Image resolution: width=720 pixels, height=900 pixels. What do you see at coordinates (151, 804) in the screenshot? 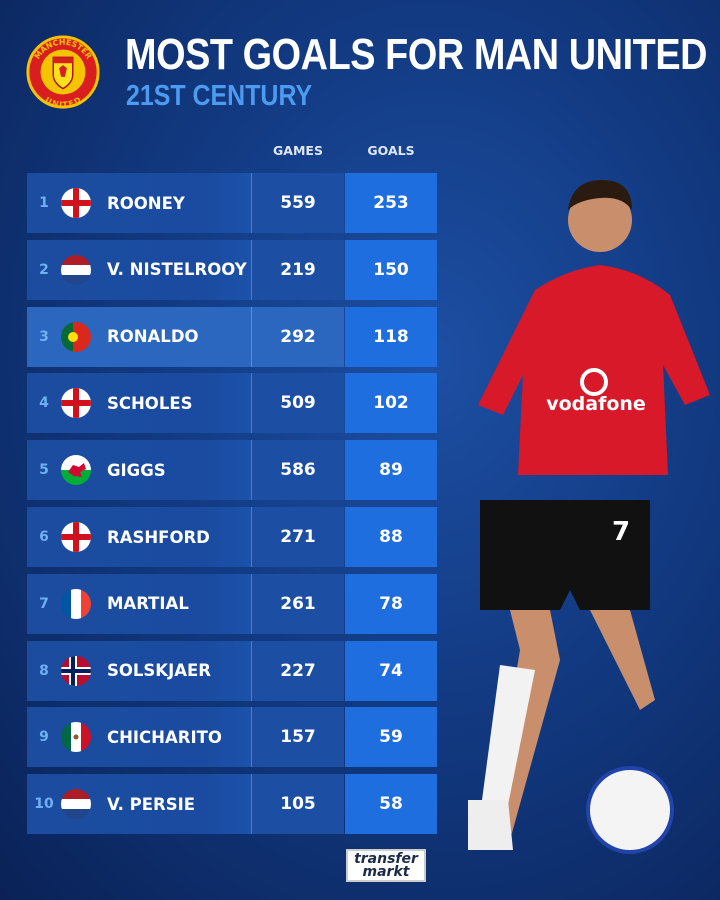
I see `player-name: V. PERSIE` at bounding box center [151, 804].